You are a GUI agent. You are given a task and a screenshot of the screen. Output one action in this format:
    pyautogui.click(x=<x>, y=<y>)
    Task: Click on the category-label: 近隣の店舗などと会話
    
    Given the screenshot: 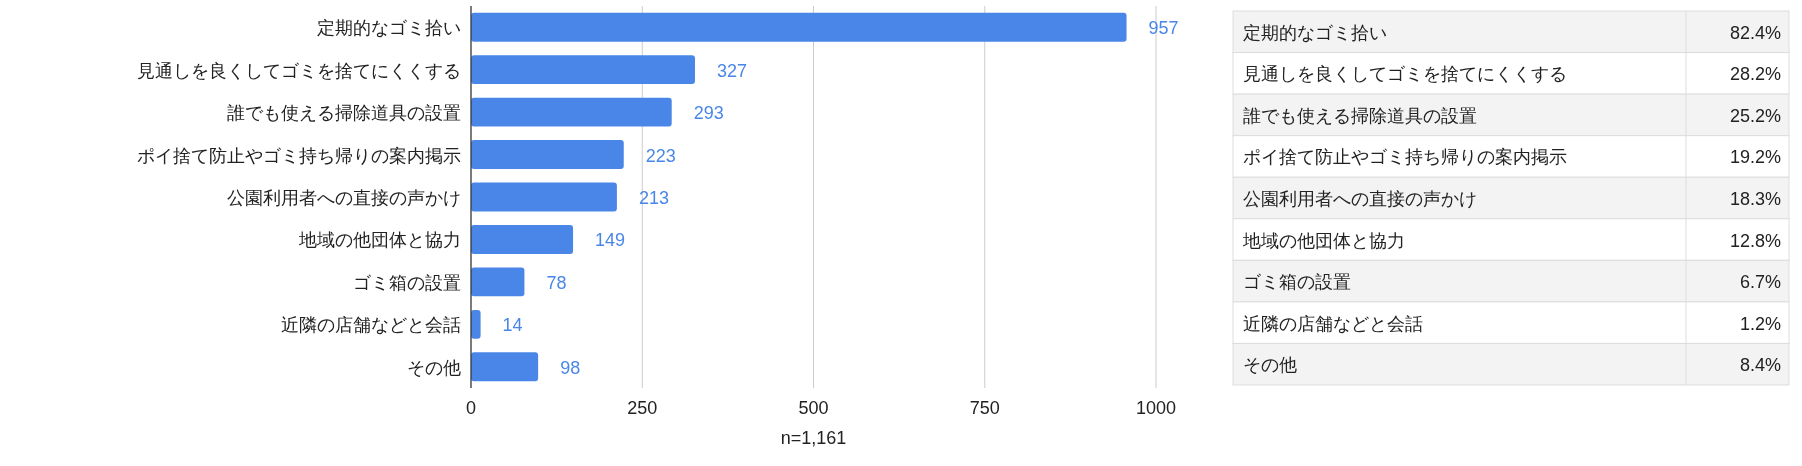 What is the action you would take?
    pyautogui.click(x=1333, y=323)
    